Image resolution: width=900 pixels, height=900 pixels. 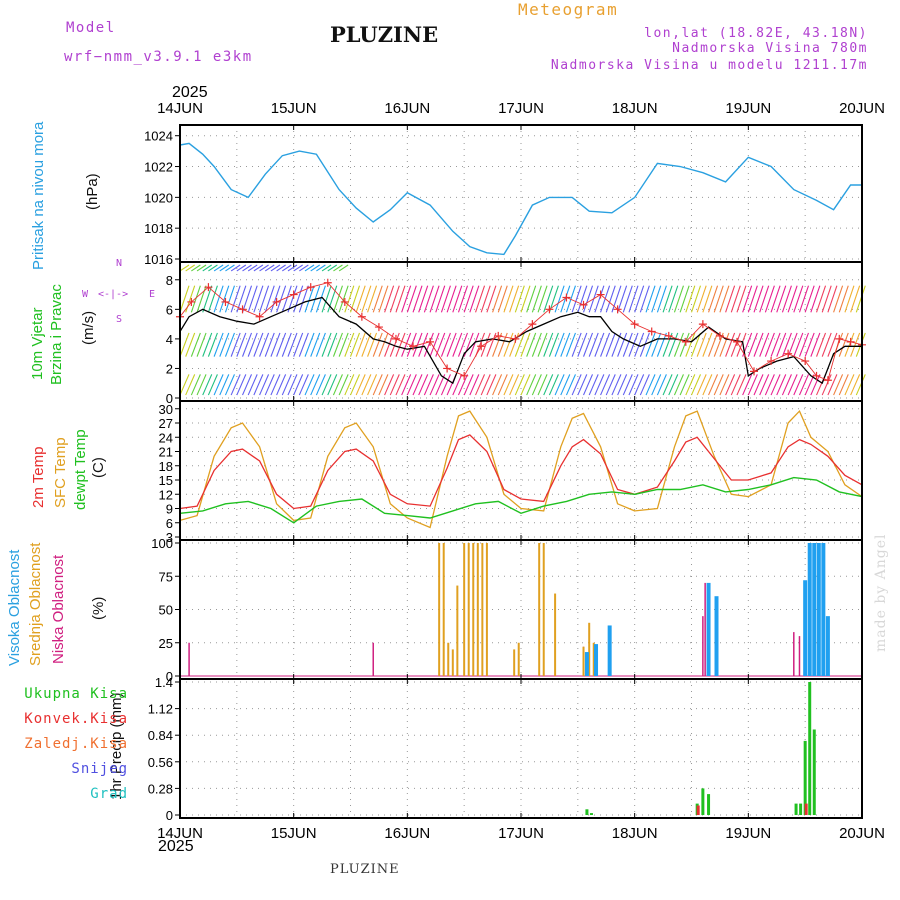 What do you see at coordinates (164, 682) in the screenshot?
I see `y-tick-label: 1.4` at bounding box center [164, 682].